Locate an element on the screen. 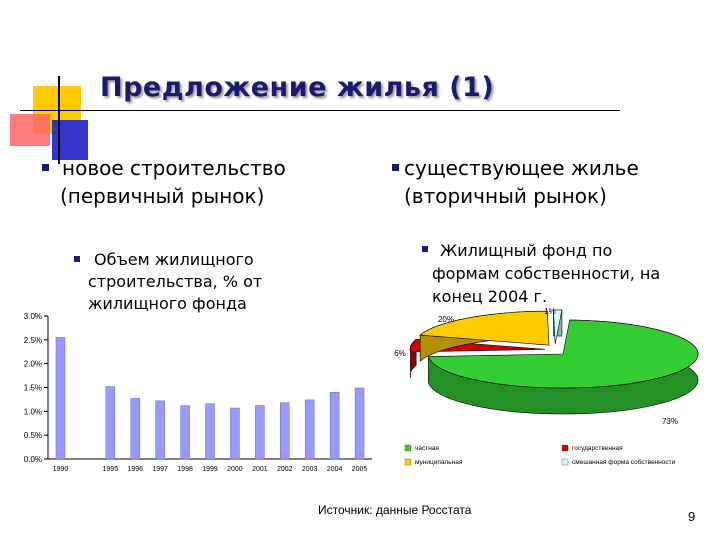  source-note: Источник: данные Росстата is located at coordinates (395, 510).